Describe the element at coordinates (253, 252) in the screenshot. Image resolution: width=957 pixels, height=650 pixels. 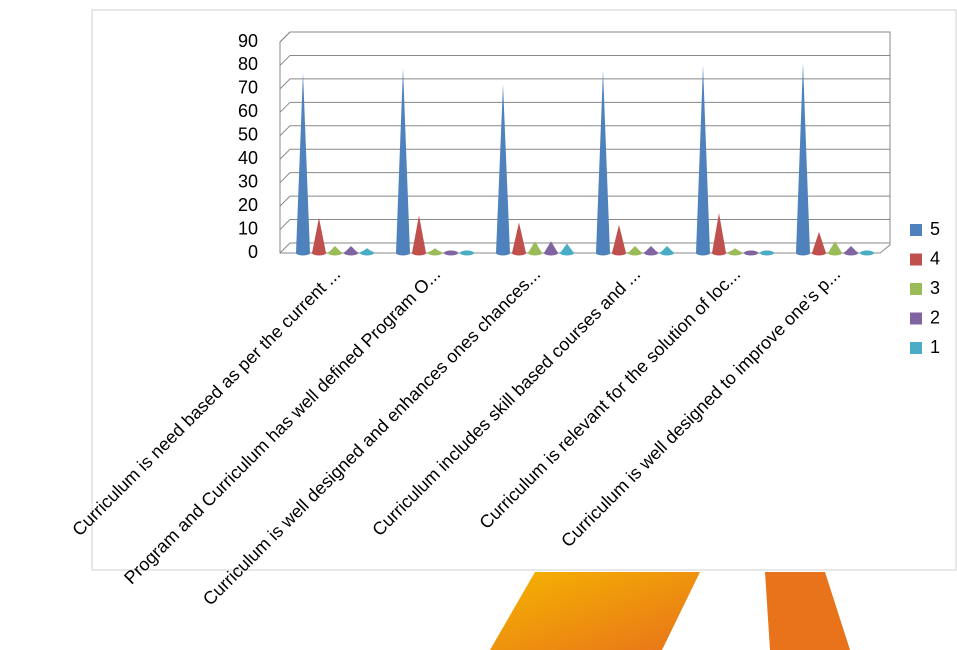
I see `y-tick-label: 0` at that location.